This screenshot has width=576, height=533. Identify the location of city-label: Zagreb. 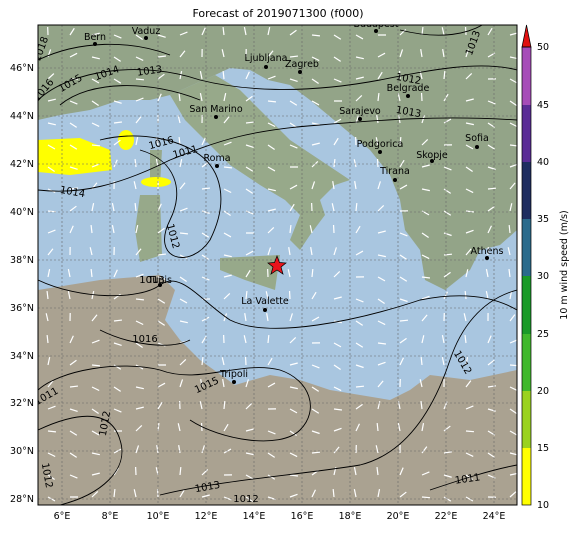
(302, 64).